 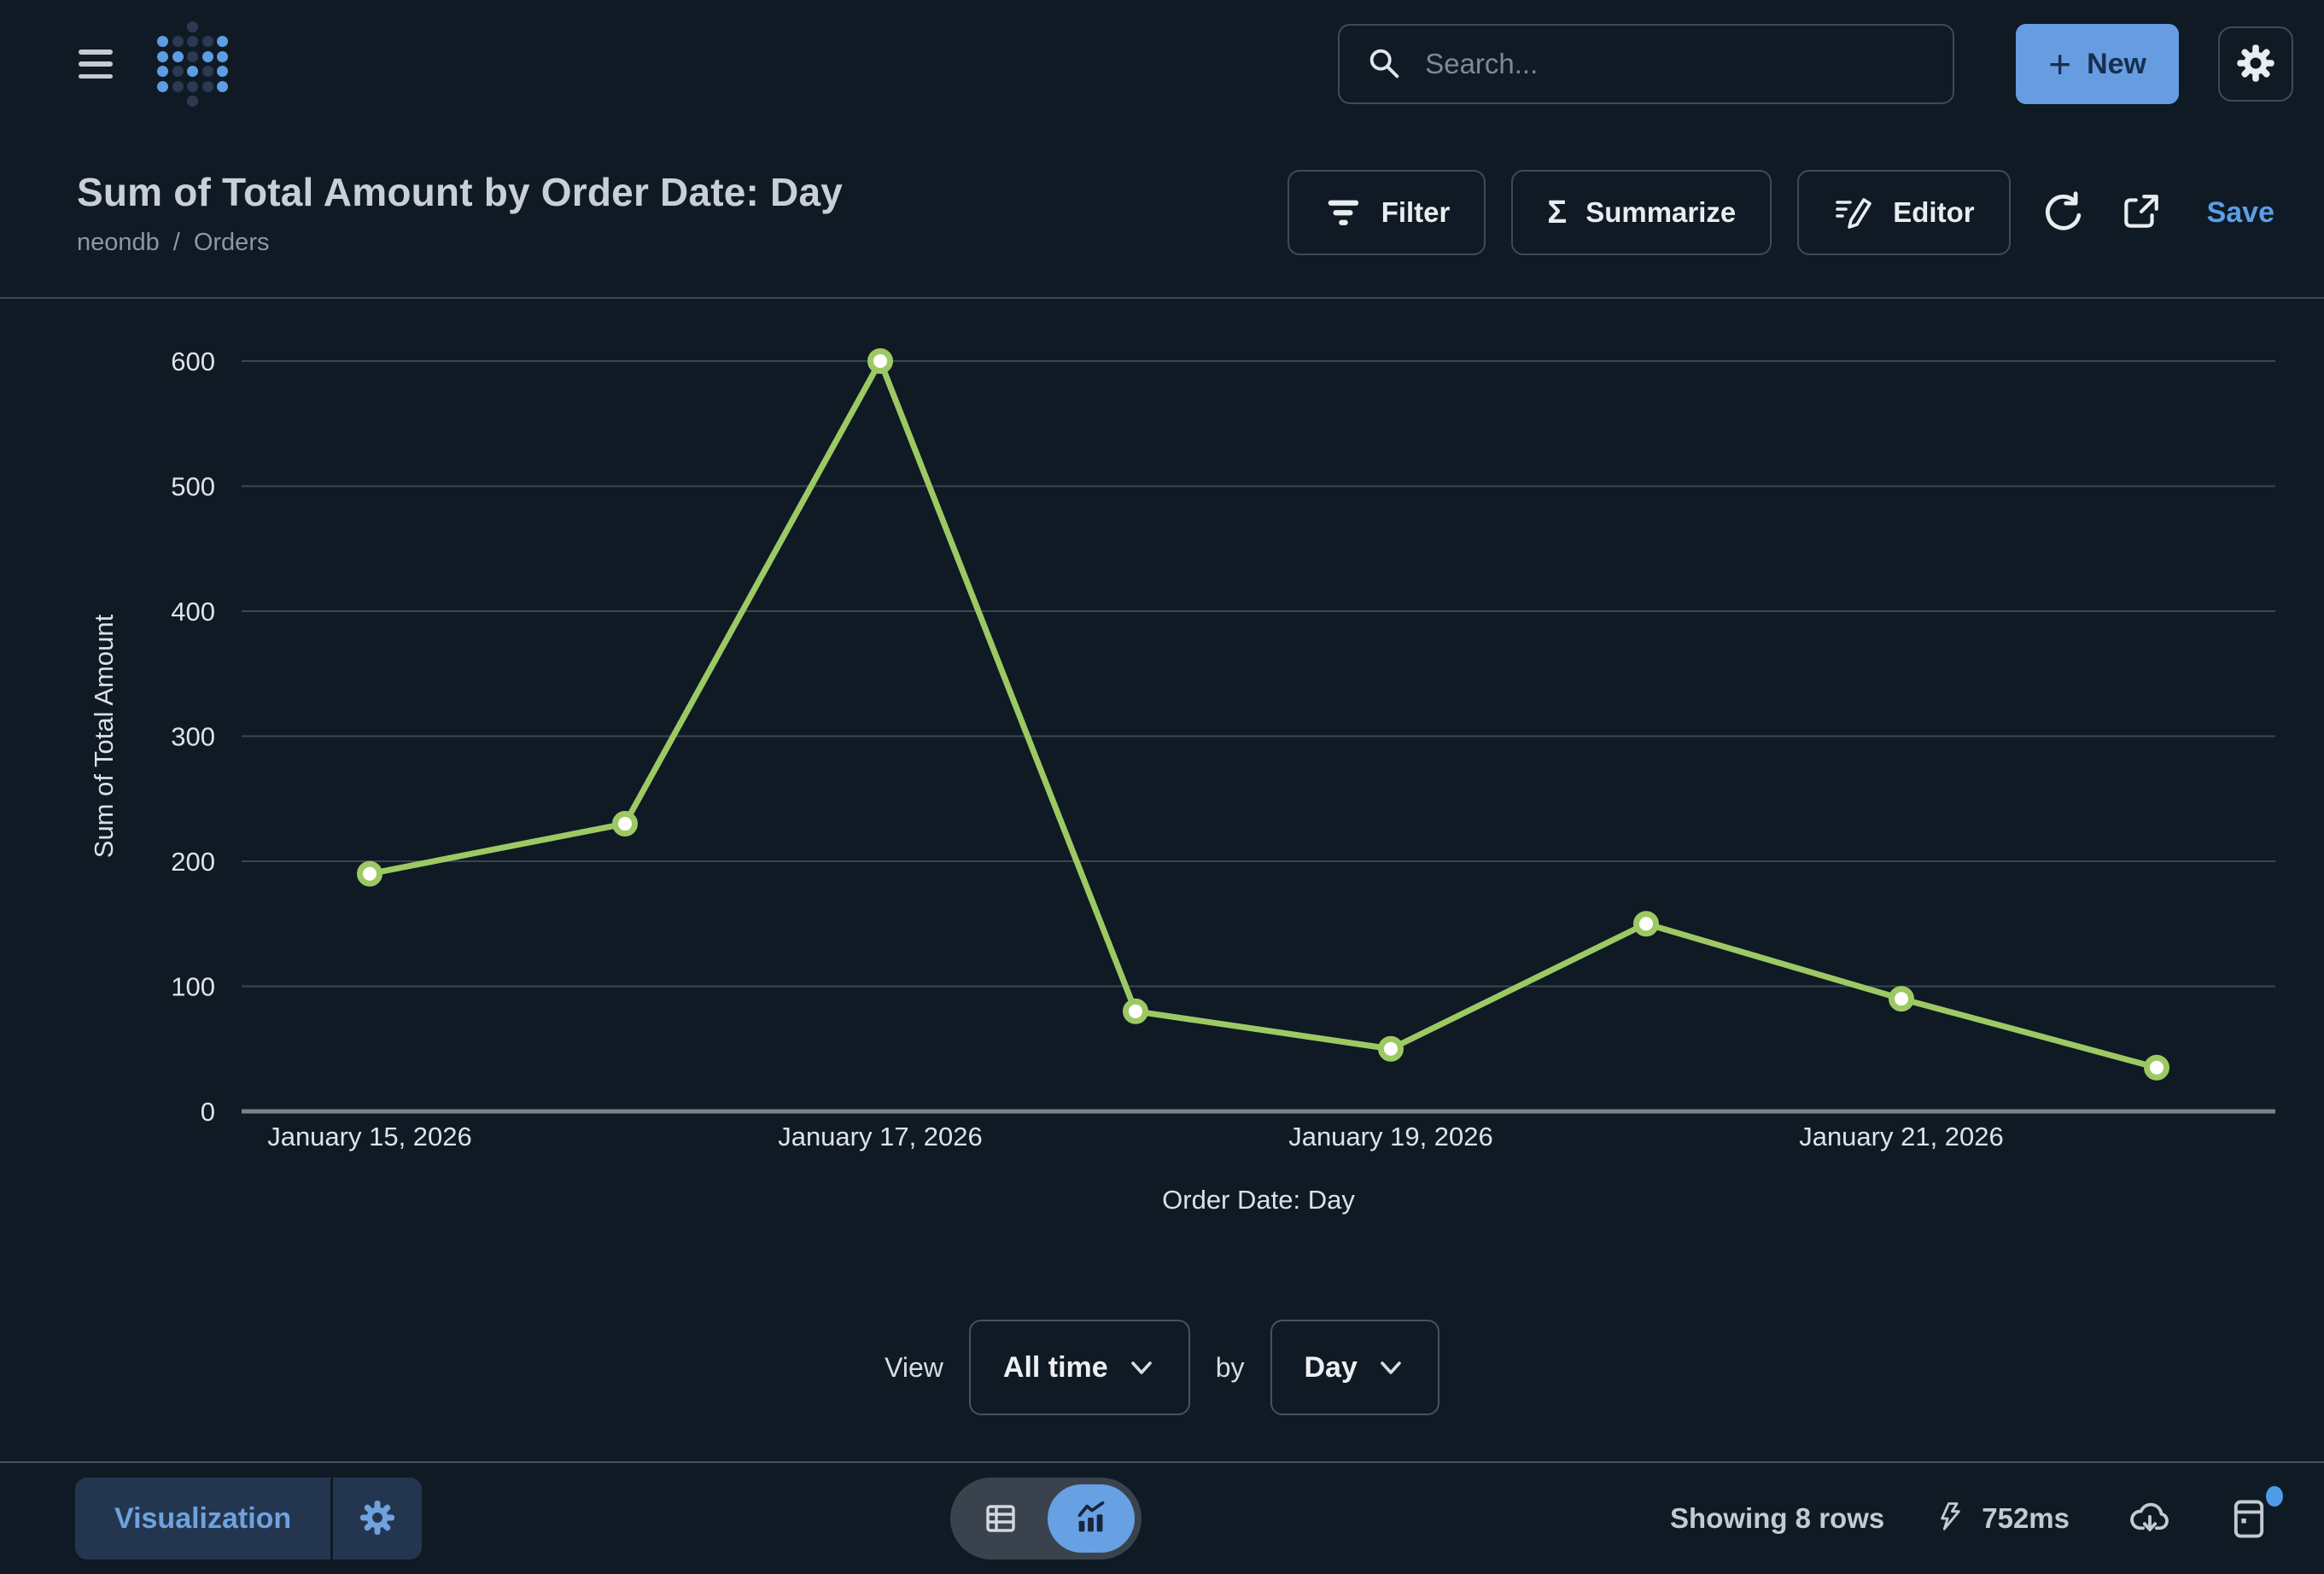 What do you see at coordinates (1162, 1517) in the screenshot?
I see `footer-bar: Visualization` at bounding box center [1162, 1517].